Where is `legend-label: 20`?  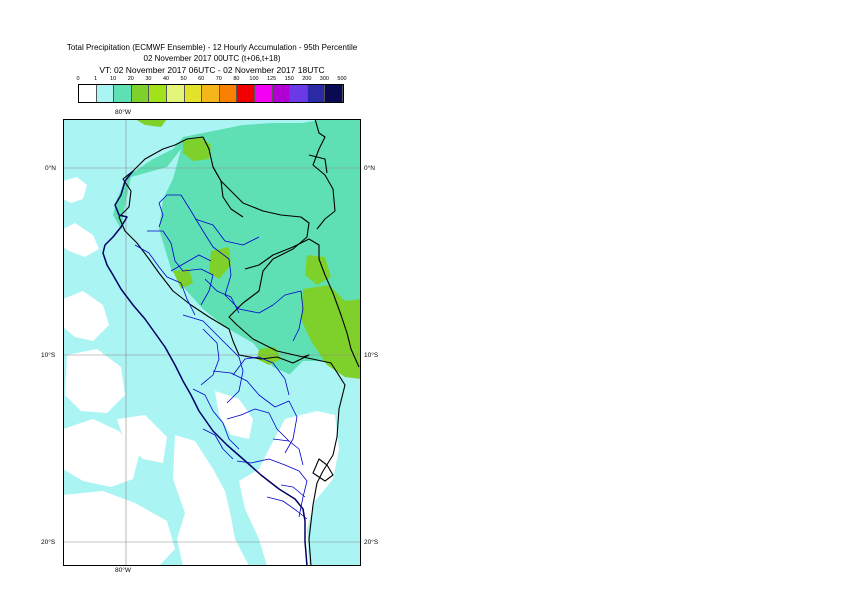 legend-label: 20 is located at coordinates (130, 79).